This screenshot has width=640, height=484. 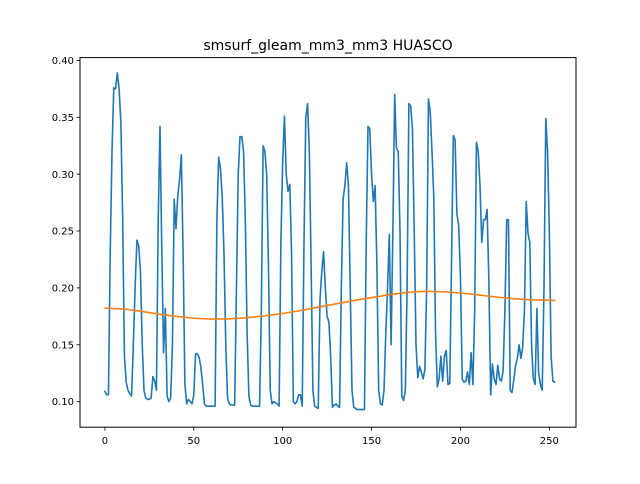 I want to click on y-tick-label: 0.25, so click(x=63, y=232).